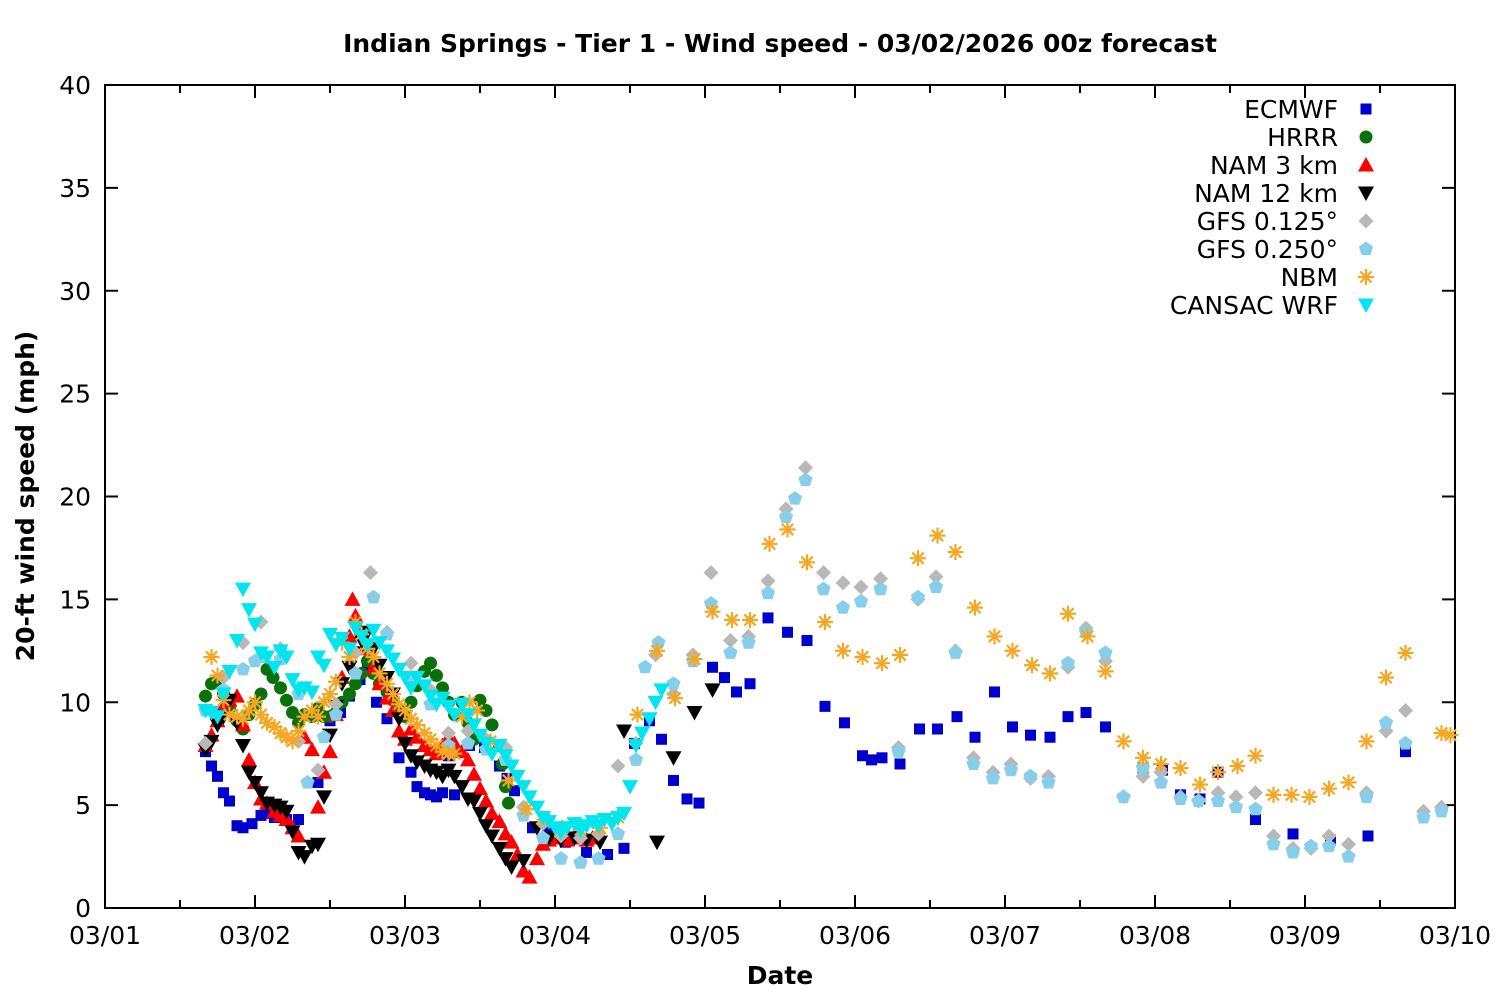 The image size is (1500, 1000). What do you see at coordinates (1291, 109) in the screenshot?
I see `legend-label-ecmwf: ECMWF` at bounding box center [1291, 109].